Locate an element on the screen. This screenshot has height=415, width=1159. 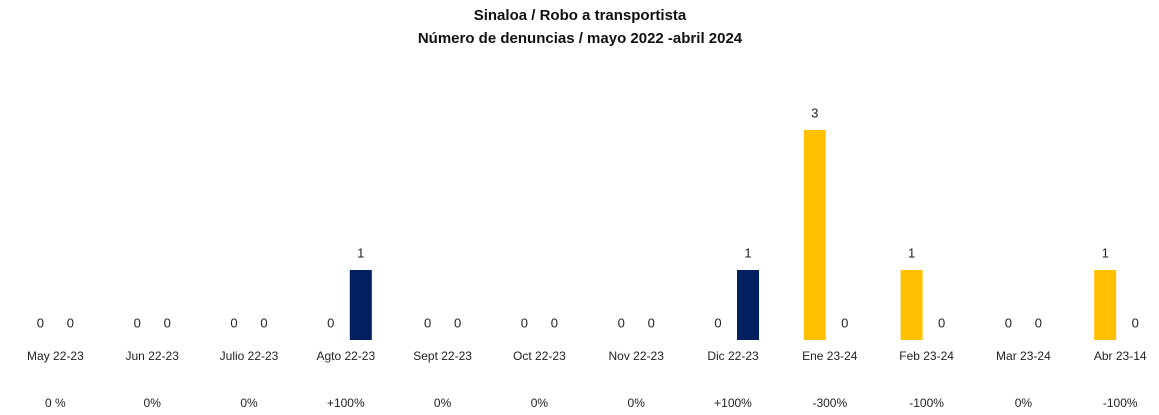
x-tick-label: May 22-23 is located at coordinates (55, 356).